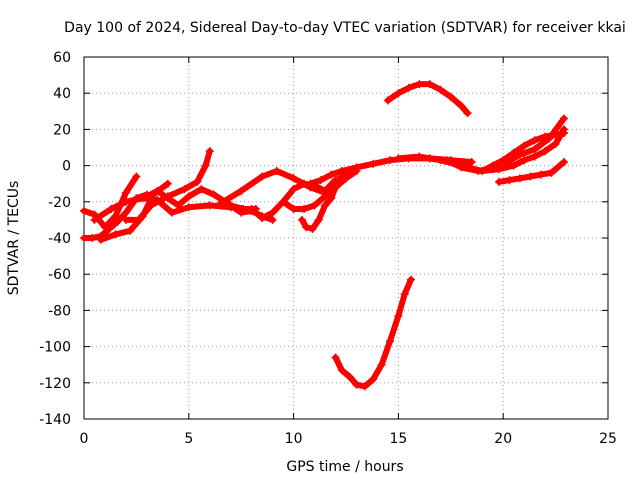 The height and width of the screenshot is (480, 640). I want to click on y-tick-label: -80, so click(59, 311).